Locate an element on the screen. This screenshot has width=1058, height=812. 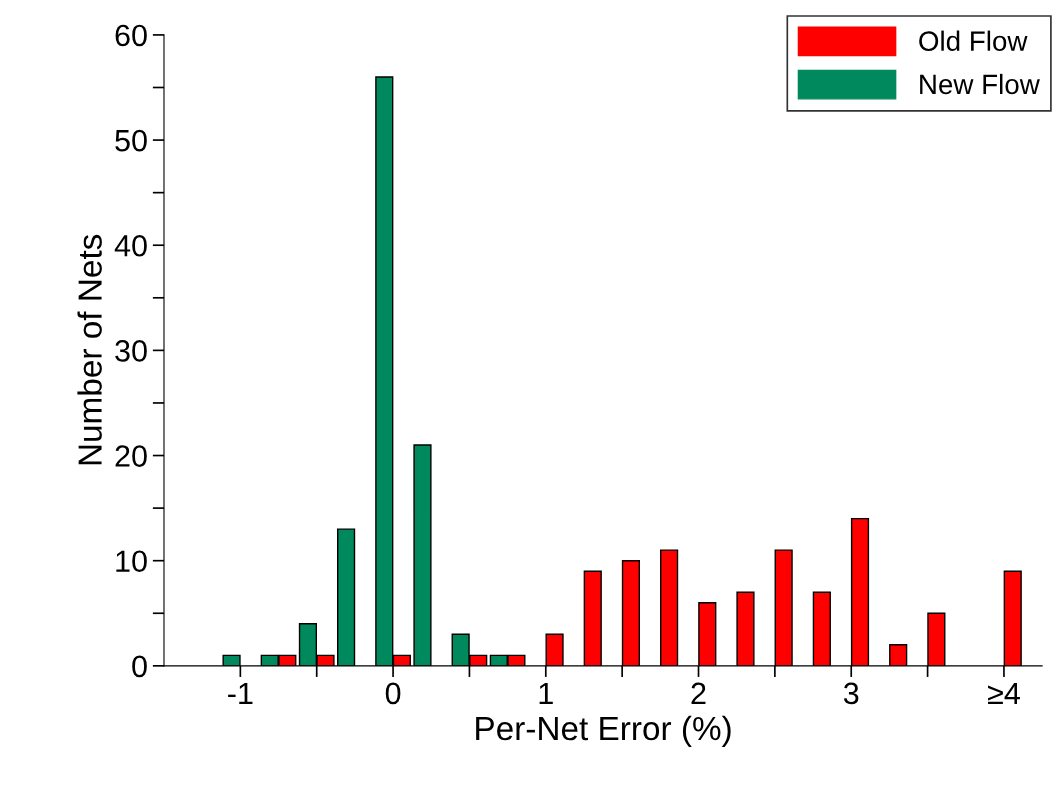
x-axis-title: Per-Net Error (%) is located at coordinates (603, 731).